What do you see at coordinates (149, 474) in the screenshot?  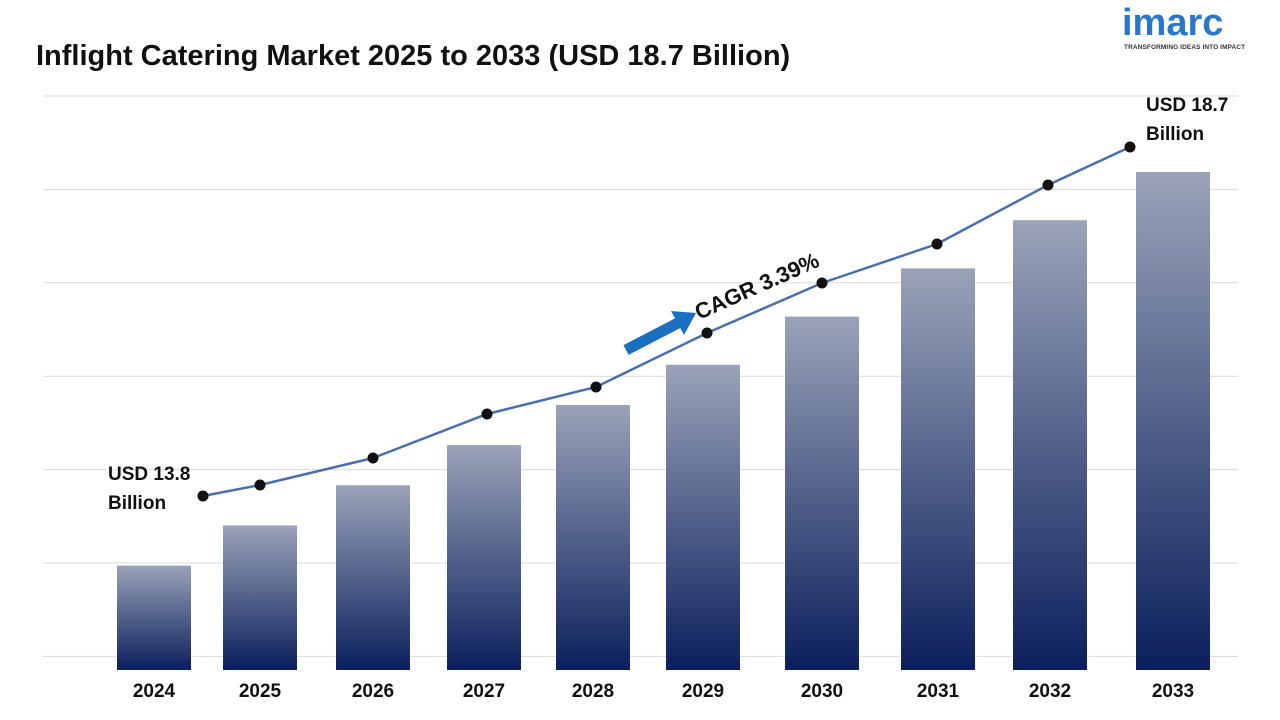 I see `start-value-label: USD 13.8` at bounding box center [149, 474].